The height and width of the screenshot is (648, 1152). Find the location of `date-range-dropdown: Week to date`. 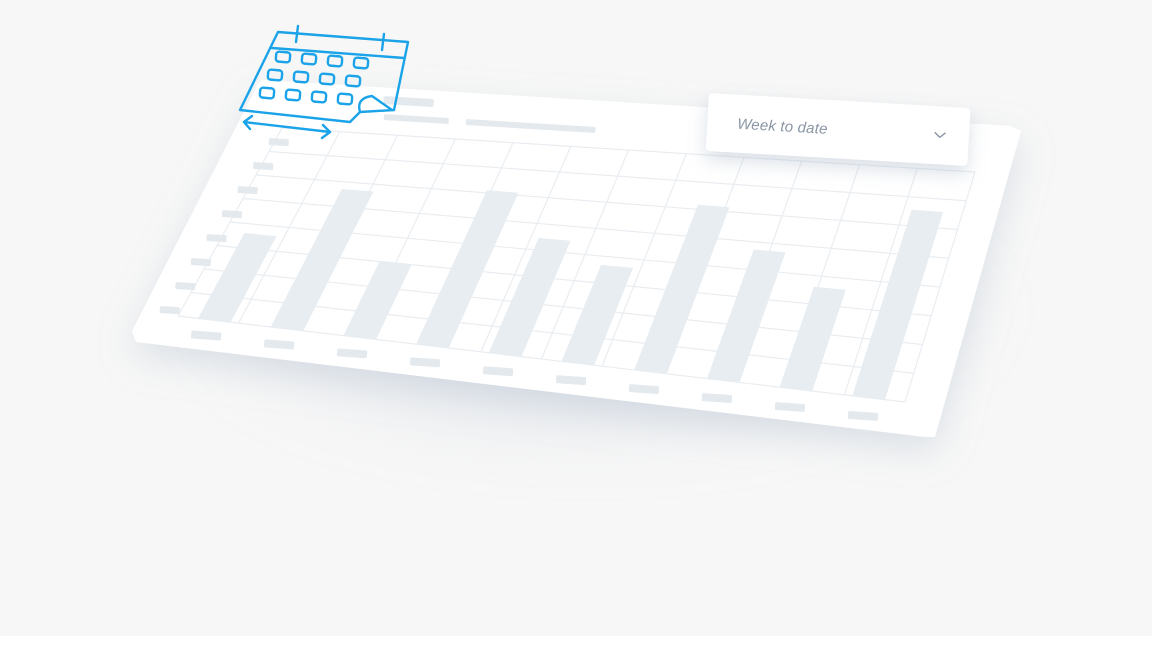

date-range-dropdown: Week to date is located at coordinates (838, 129).